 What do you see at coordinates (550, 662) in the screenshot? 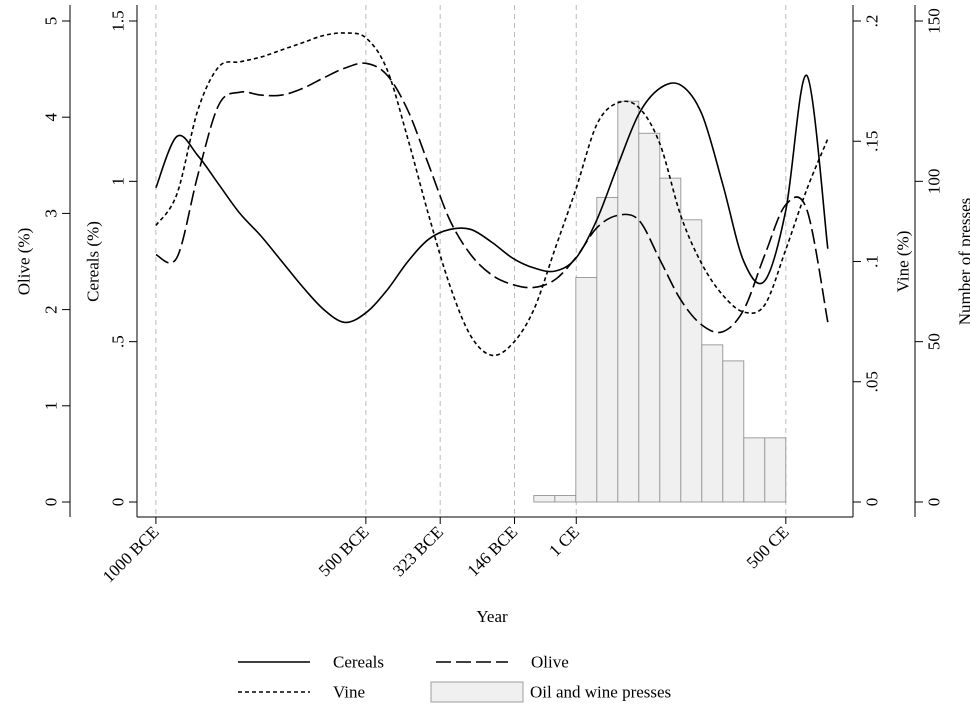
I see `legend-label: Olive` at bounding box center [550, 662].